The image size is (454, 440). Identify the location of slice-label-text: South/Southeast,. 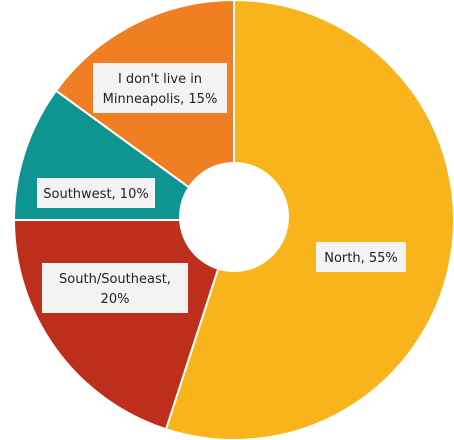
(115, 279).